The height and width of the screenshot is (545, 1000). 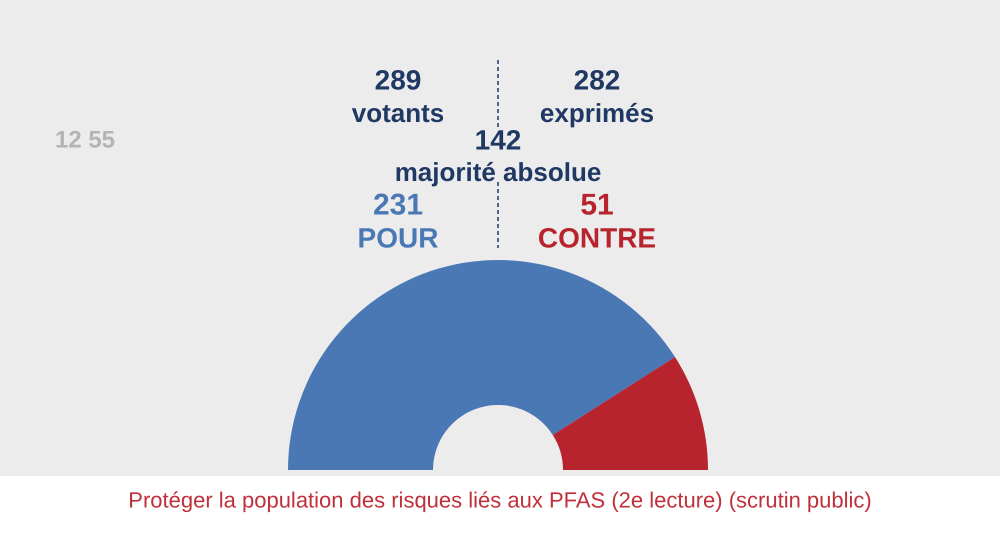 I want to click on text: 289, so click(x=398, y=80).